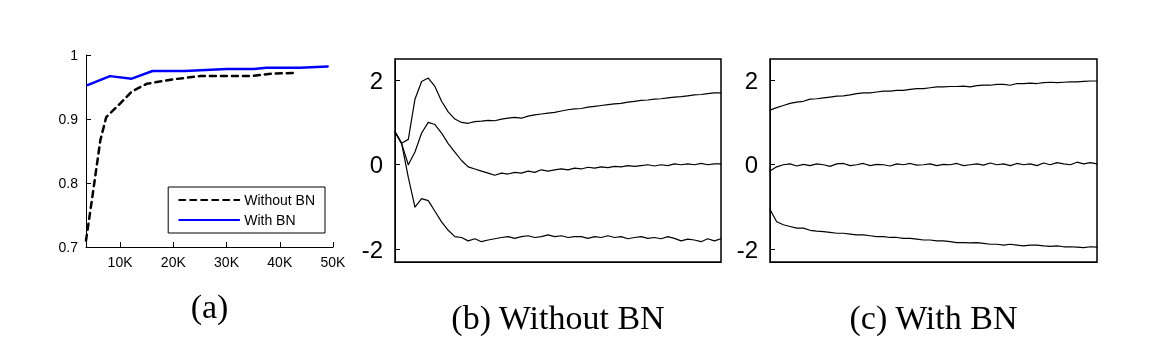 Image resolution: width=1150 pixels, height=359 pixels. I want to click on legend-label: With BN, so click(270, 220).